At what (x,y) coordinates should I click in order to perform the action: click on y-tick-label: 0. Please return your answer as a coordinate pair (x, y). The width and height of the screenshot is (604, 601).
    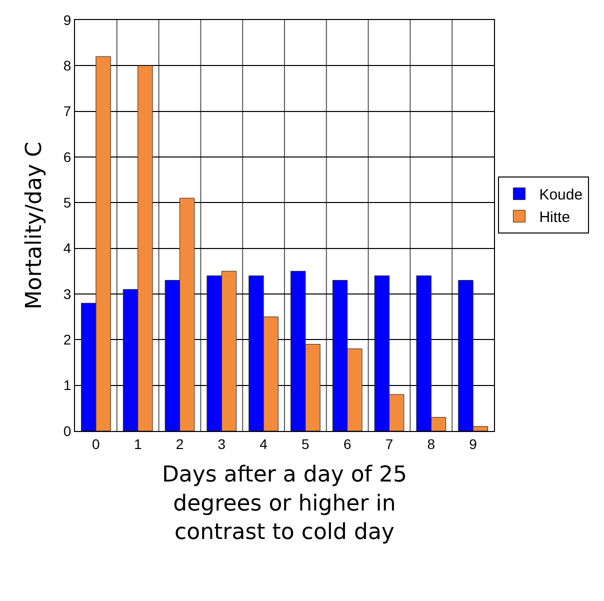
    Looking at the image, I should click on (67, 430).